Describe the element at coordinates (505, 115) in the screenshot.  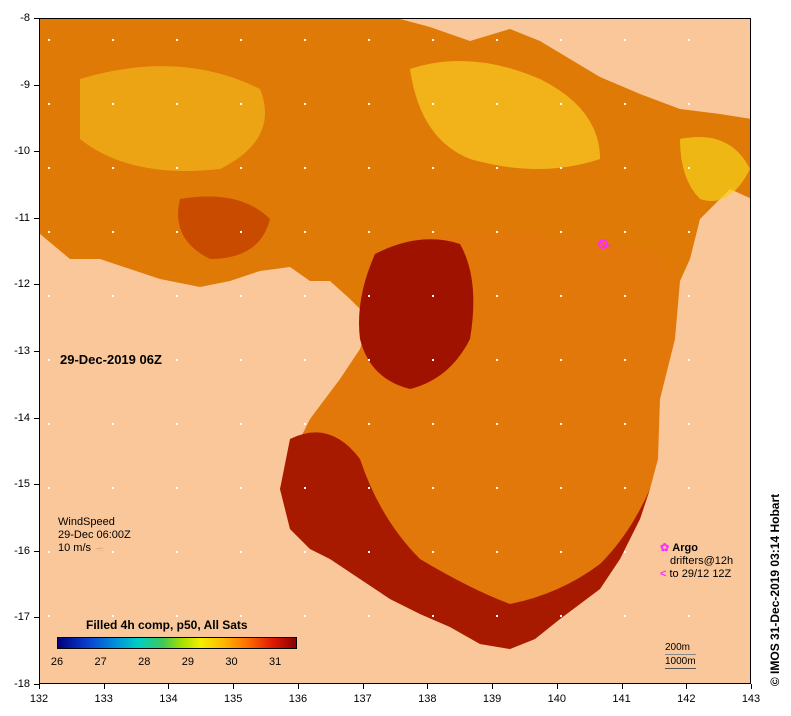
I see `cool-patch-north` at that location.